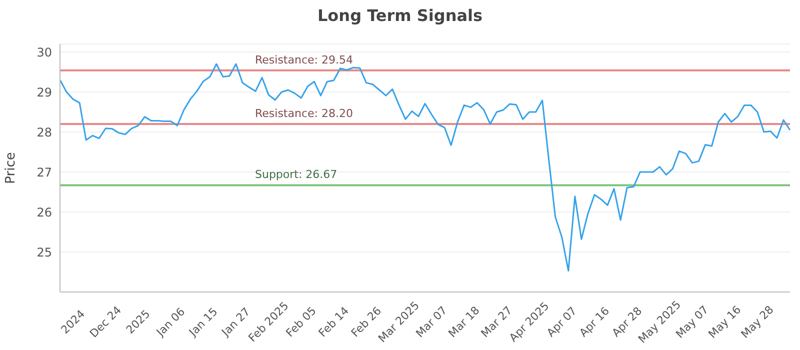 The width and height of the screenshot is (800, 350). Describe the element at coordinates (44, 92) in the screenshot. I see `y-tick-label: 29` at that location.